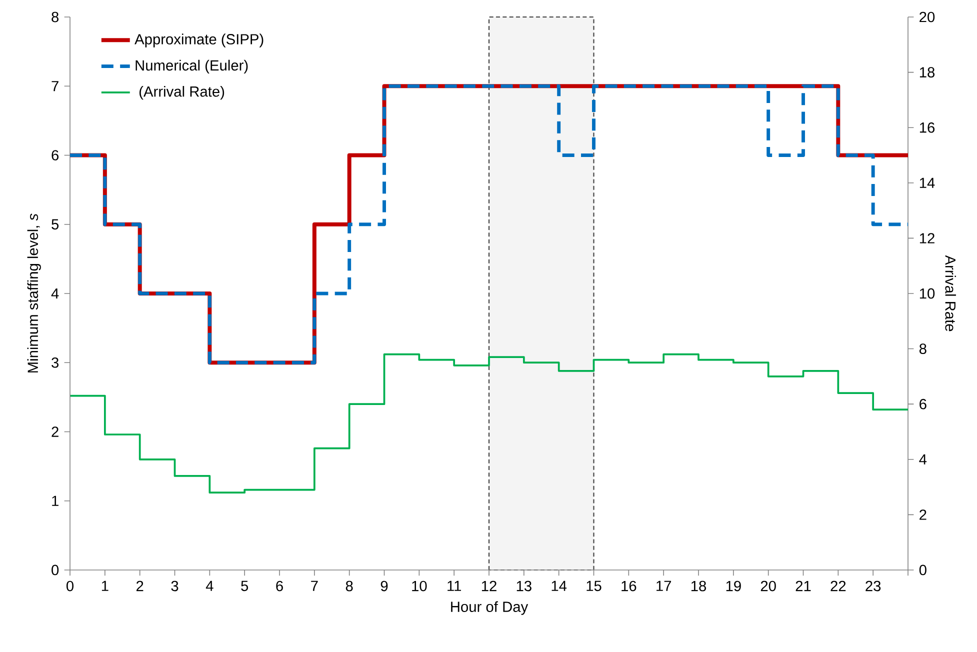 This screenshot has width=977, height=652. I want to click on y2-tick-label: 4, so click(923, 459).